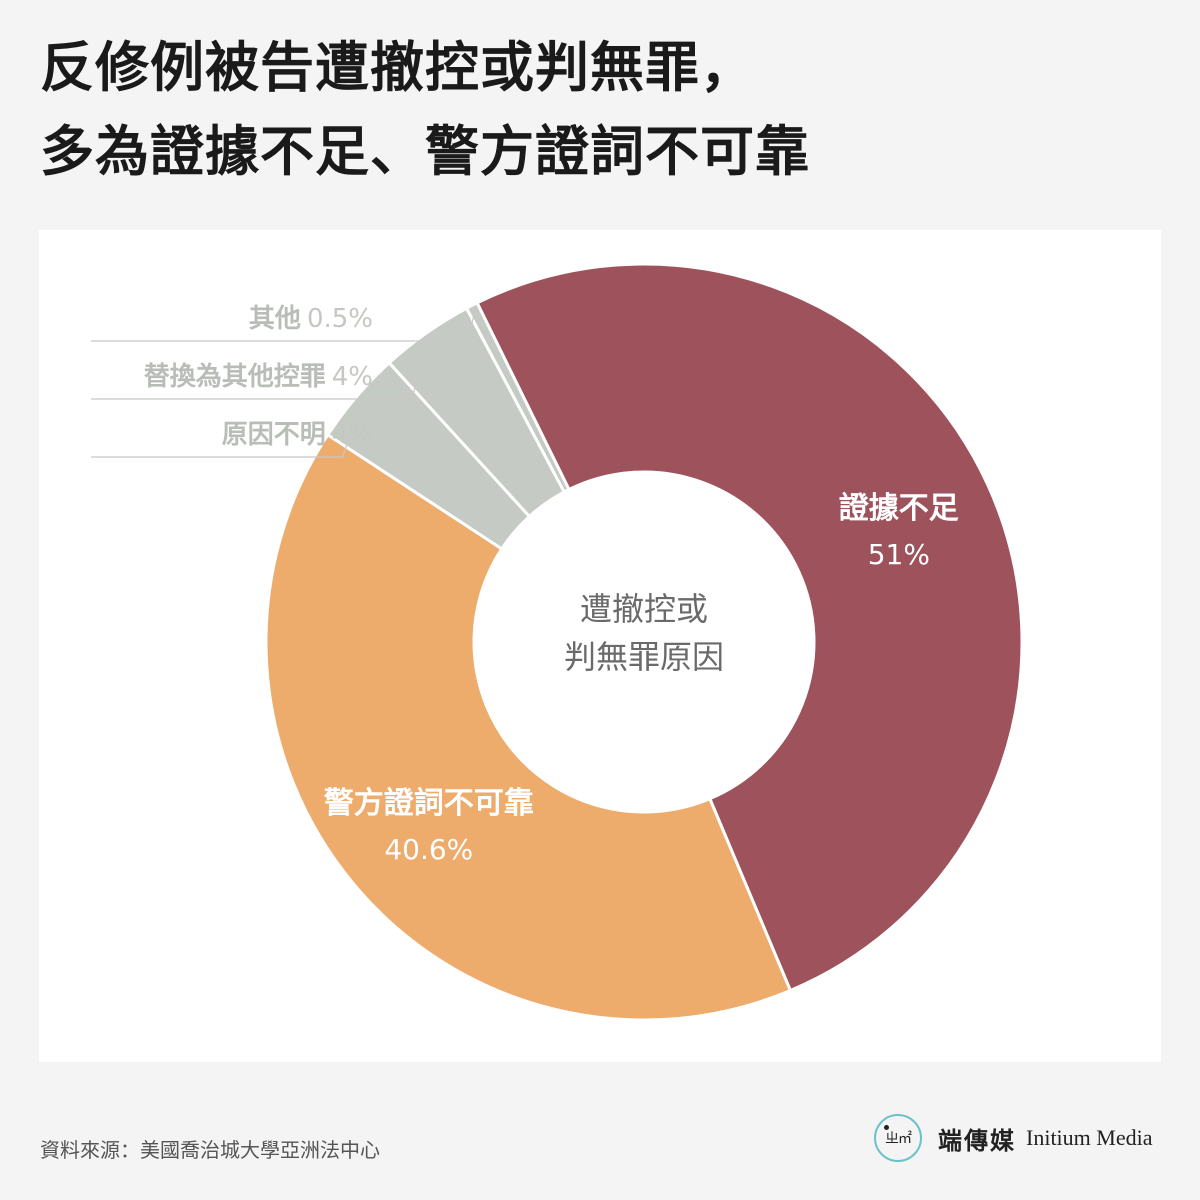 The image size is (1200, 1200). I want to click on chart-title-line1: 反修例被告遭撤控或判無罪，, so click(397, 67).